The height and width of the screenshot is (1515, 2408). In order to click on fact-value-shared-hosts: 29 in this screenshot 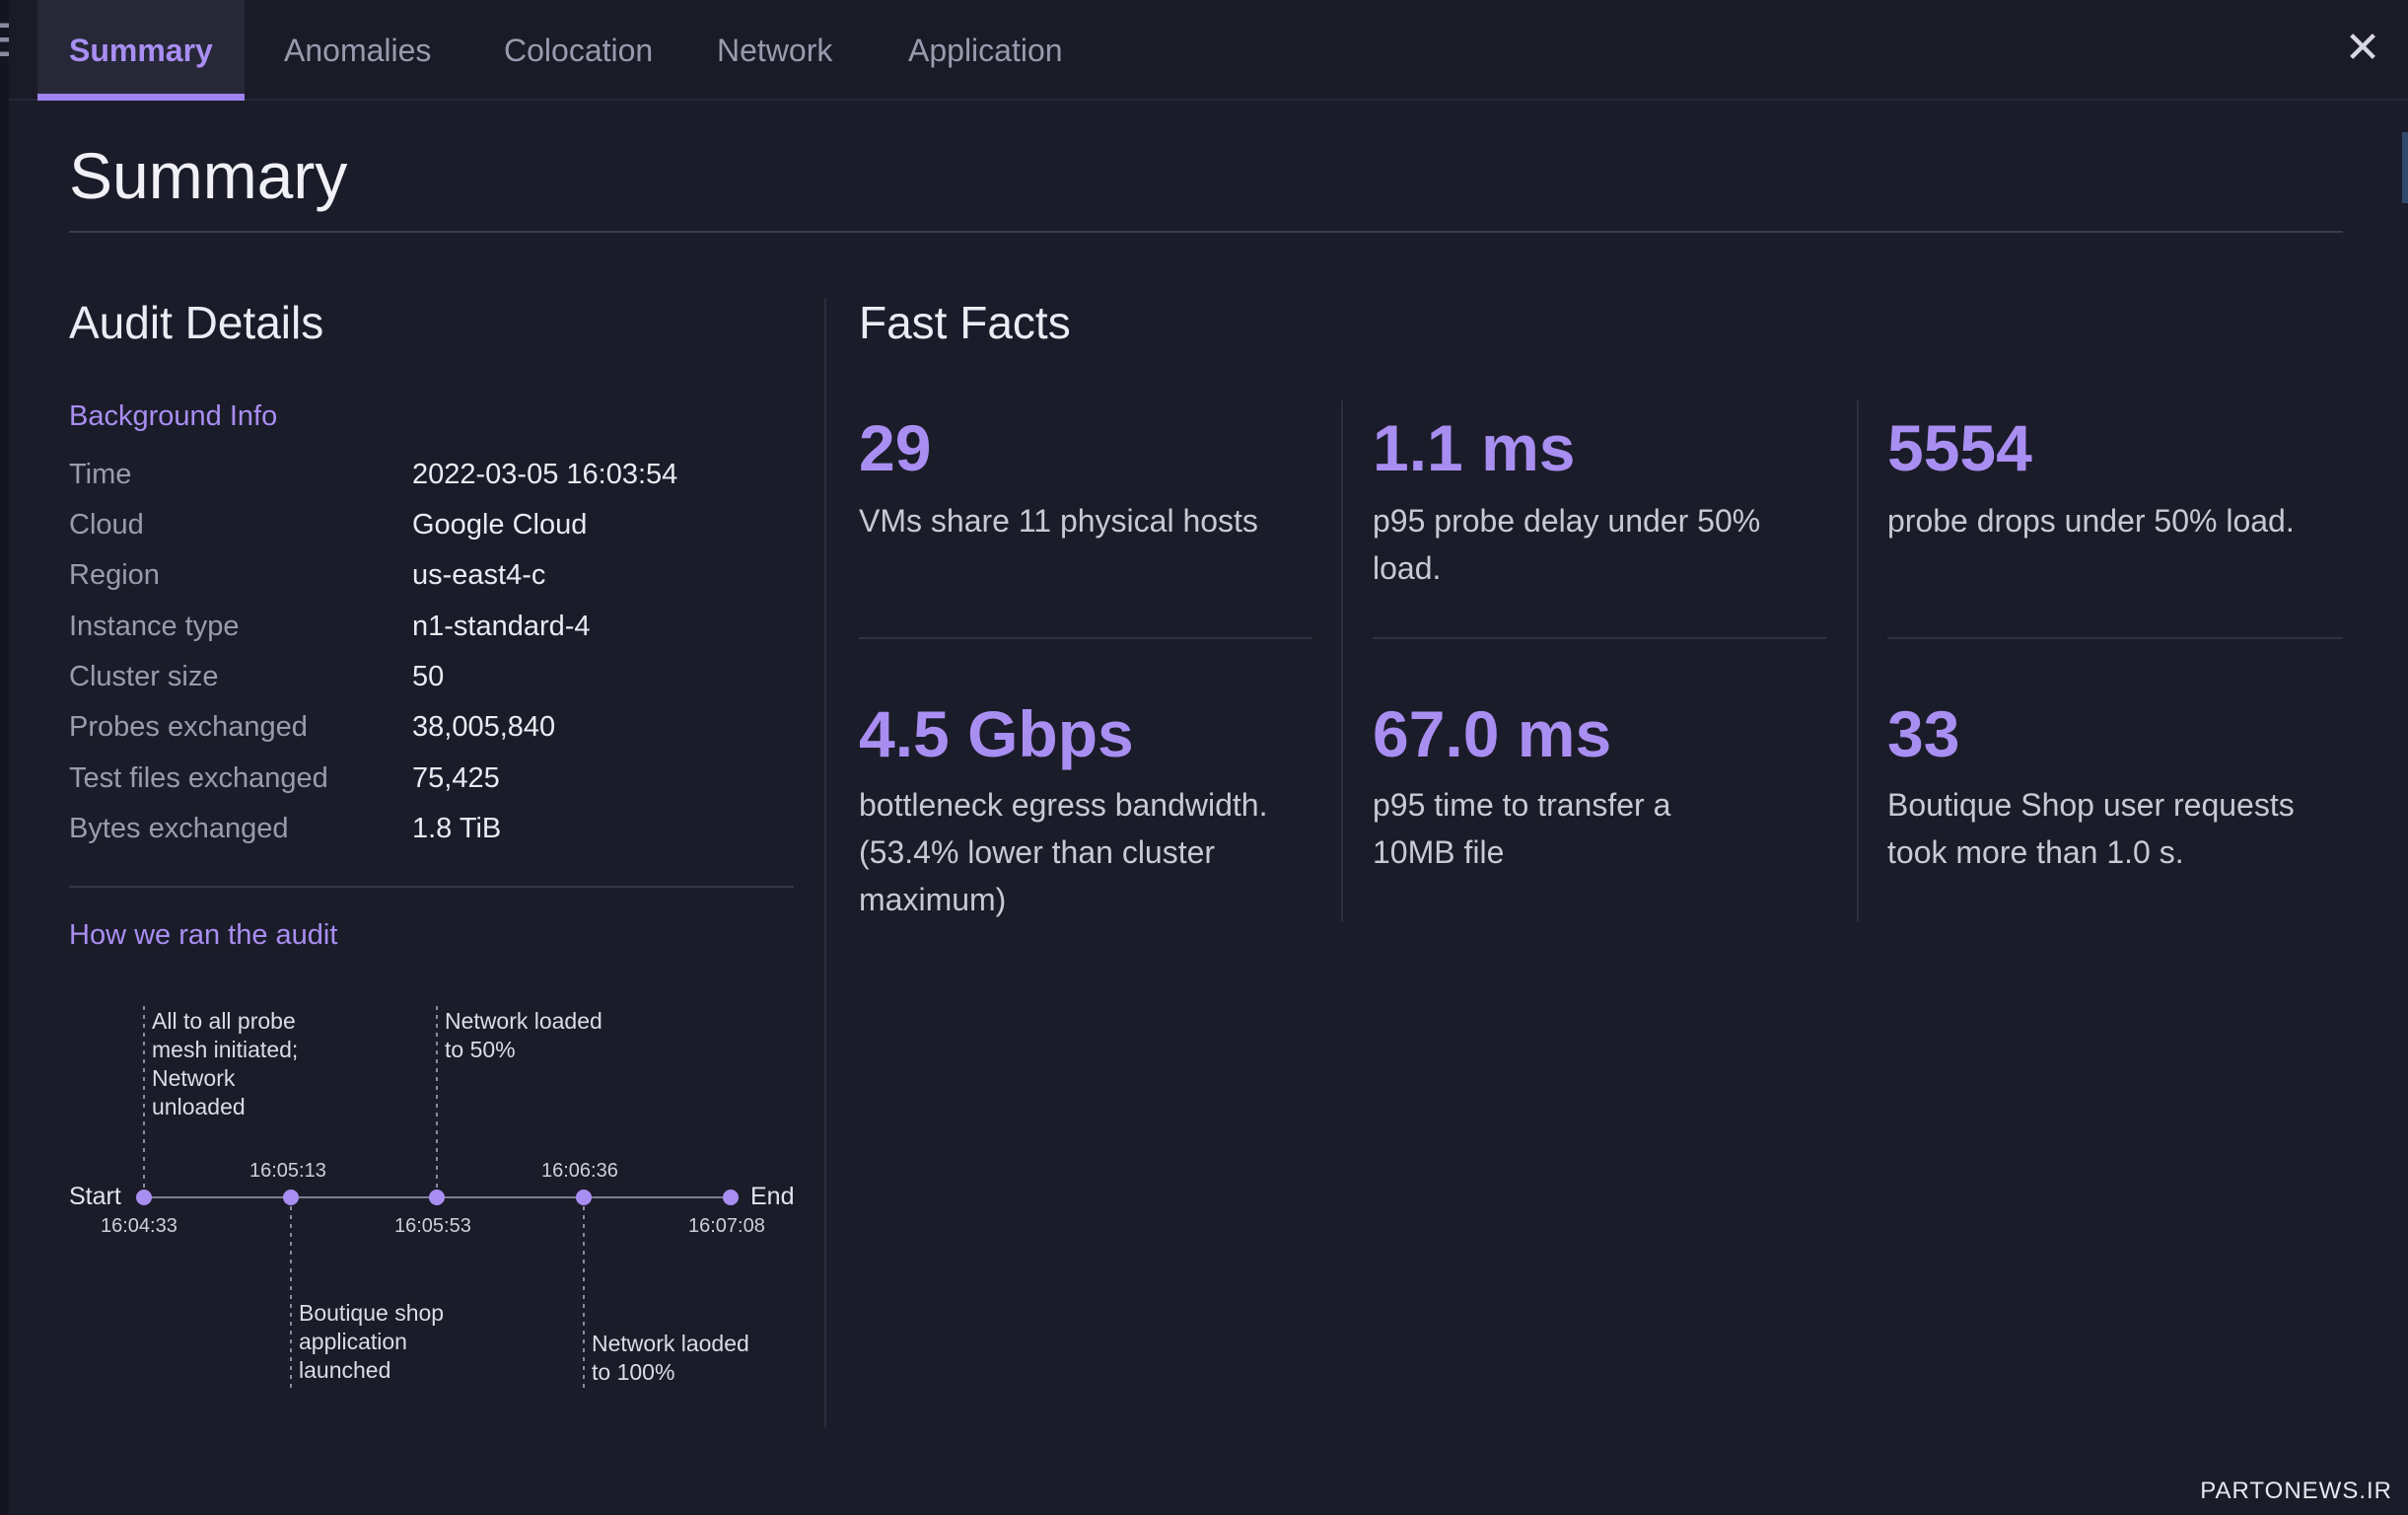, I will do `click(895, 447)`.